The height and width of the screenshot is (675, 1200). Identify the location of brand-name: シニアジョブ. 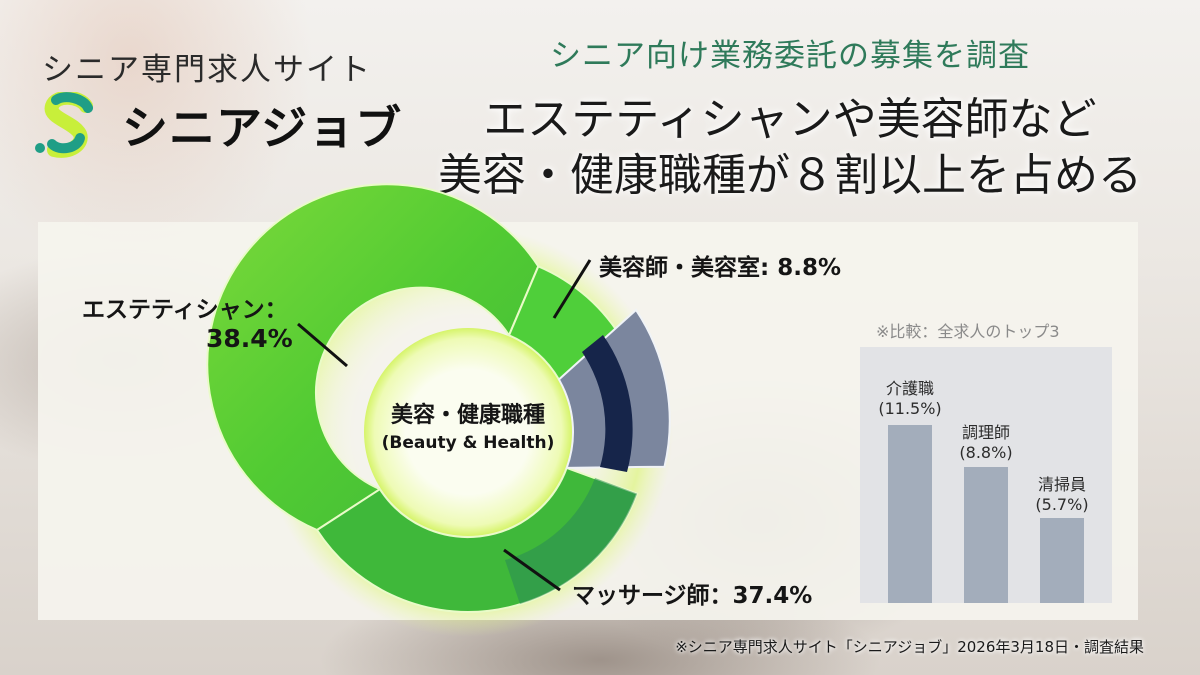
(262, 128).